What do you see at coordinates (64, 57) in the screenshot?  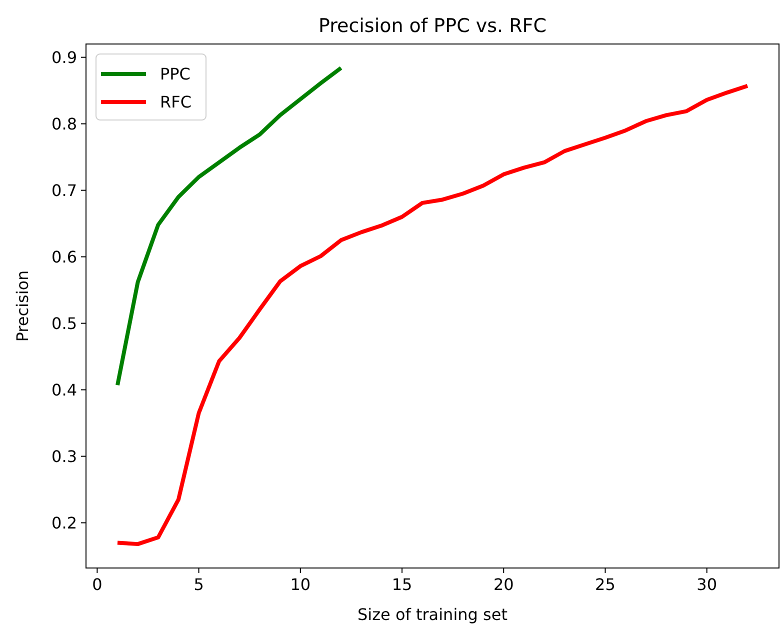 I see `y-tick-label: 0.9` at bounding box center [64, 57].